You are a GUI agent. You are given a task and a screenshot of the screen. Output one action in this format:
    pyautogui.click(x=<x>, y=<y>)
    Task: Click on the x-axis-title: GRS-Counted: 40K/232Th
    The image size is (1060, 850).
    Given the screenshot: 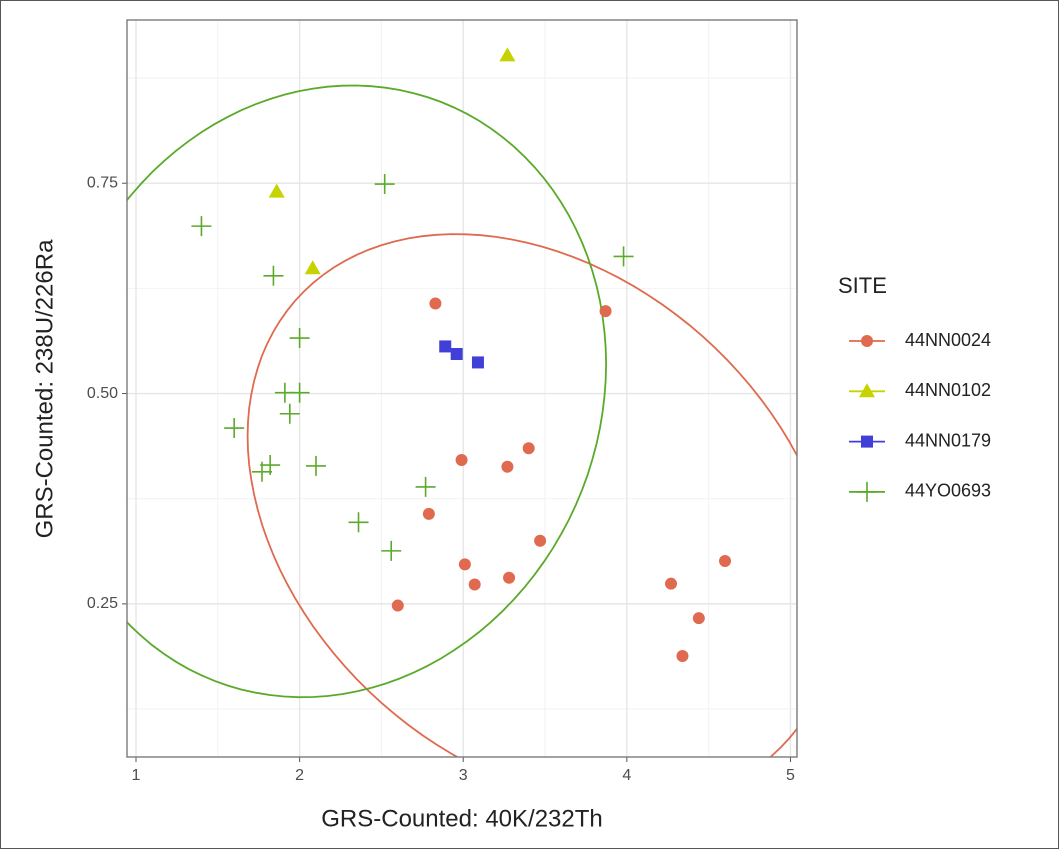 What is the action you would take?
    pyautogui.click(x=462, y=818)
    